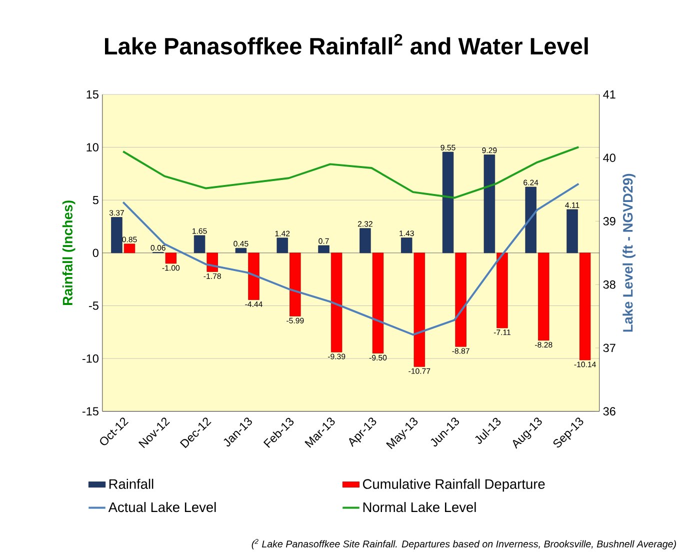 This screenshot has height=554, width=683. Describe the element at coordinates (609, 221) in the screenshot. I see `y2-tick-label: 39` at that location.